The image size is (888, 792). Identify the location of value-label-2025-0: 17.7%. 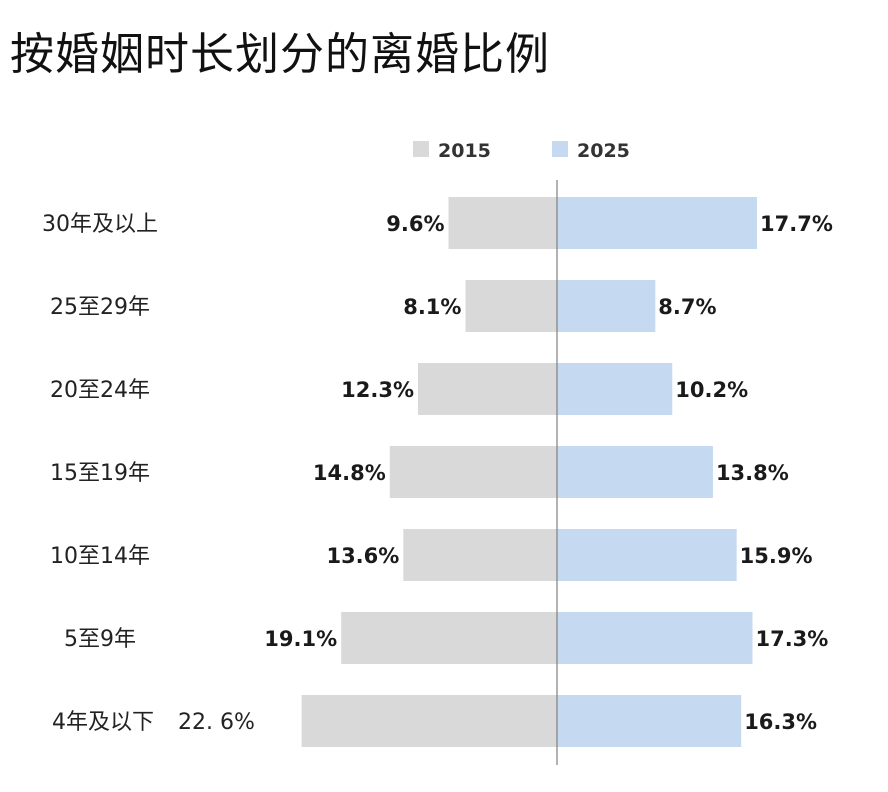
(796, 224).